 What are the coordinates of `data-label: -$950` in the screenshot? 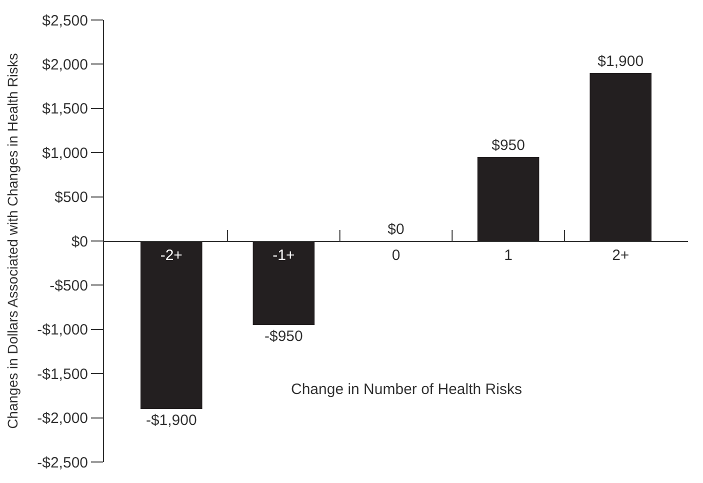 It's located at (283, 336).